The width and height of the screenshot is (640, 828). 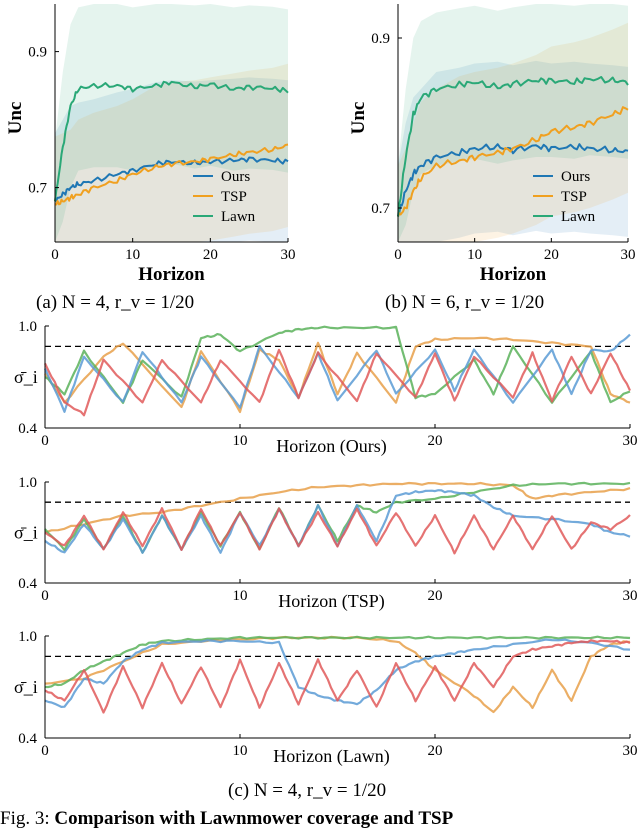 I want to click on caption-b: (b) N = 6, r_v = 1/20, so click(x=464, y=302).